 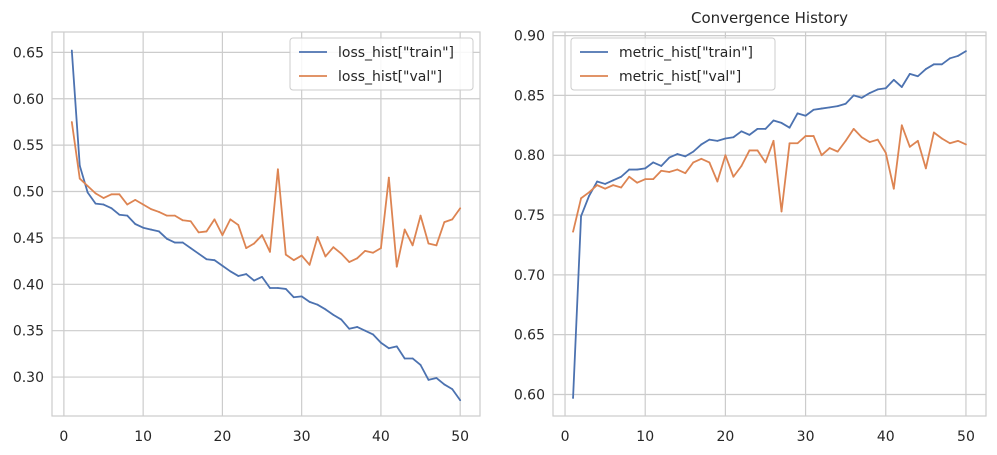 What do you see at coordinates (686, 53) in the screenshot?
I see `legend-label: metric_hist["train"]` at bounding box center [686, 53].